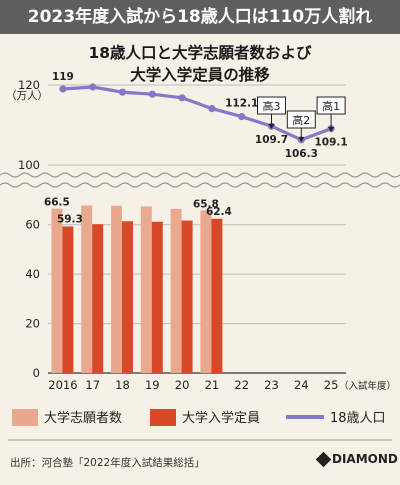 The width and height of the screenshot is (400, 485). Describe the element at coordinates (63, 77) in the screenshot. I see `data-label: 119` at that location.